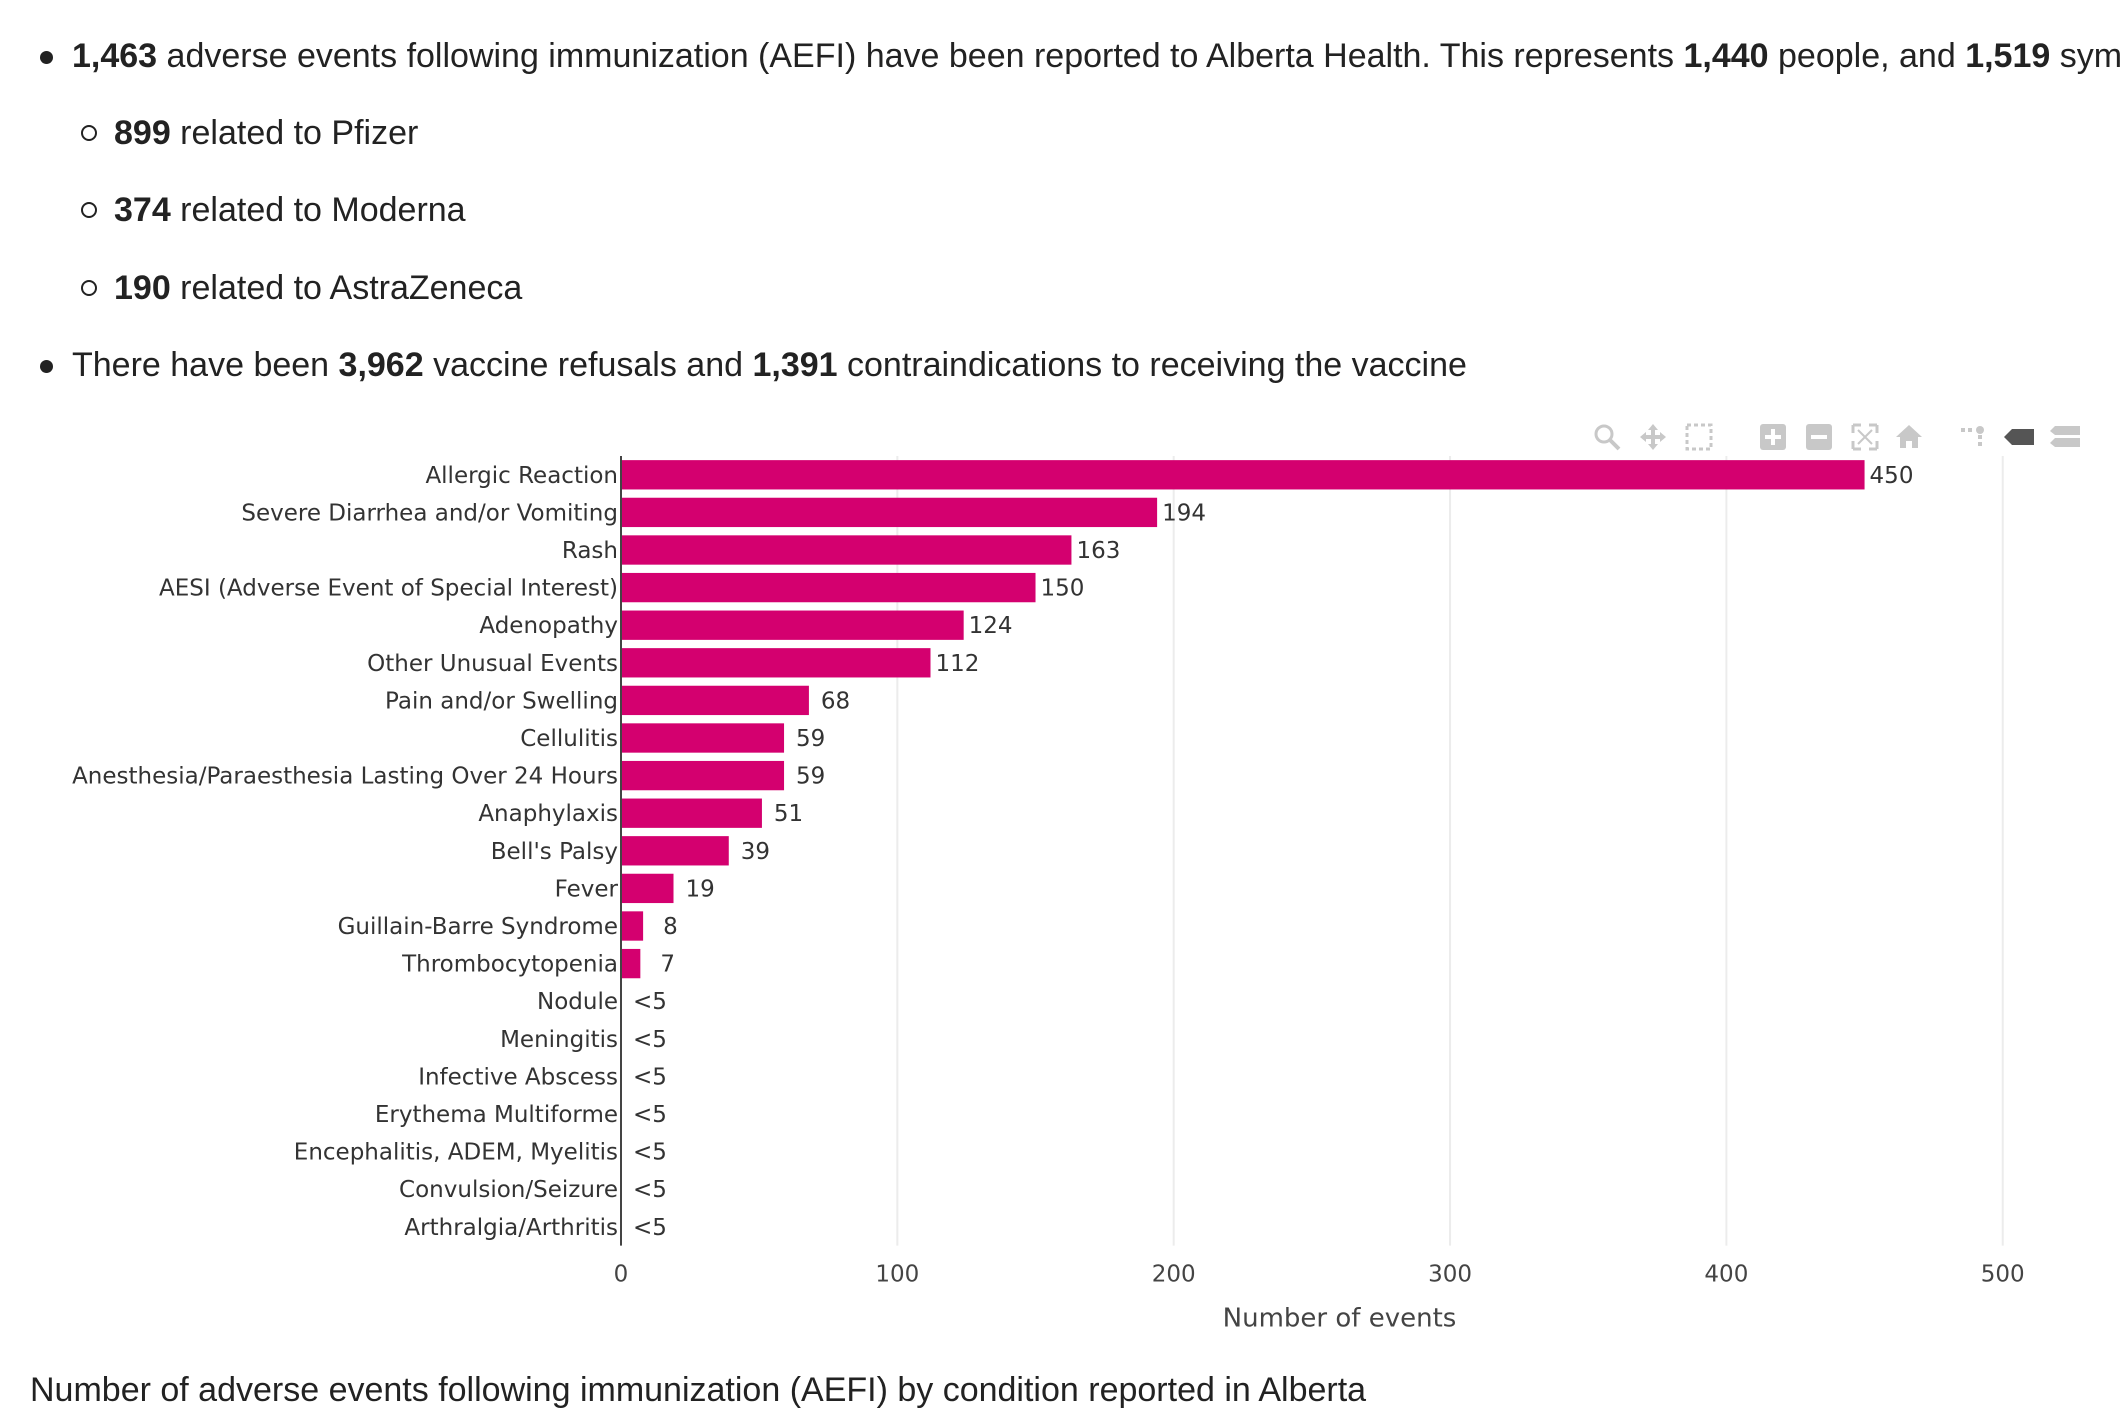 This screenshot has height=1410, width=2120. What do you see at coordinates (1892, 476) in the screenshot?
I see `value-label: 450` at bounding box center [1892, 476].